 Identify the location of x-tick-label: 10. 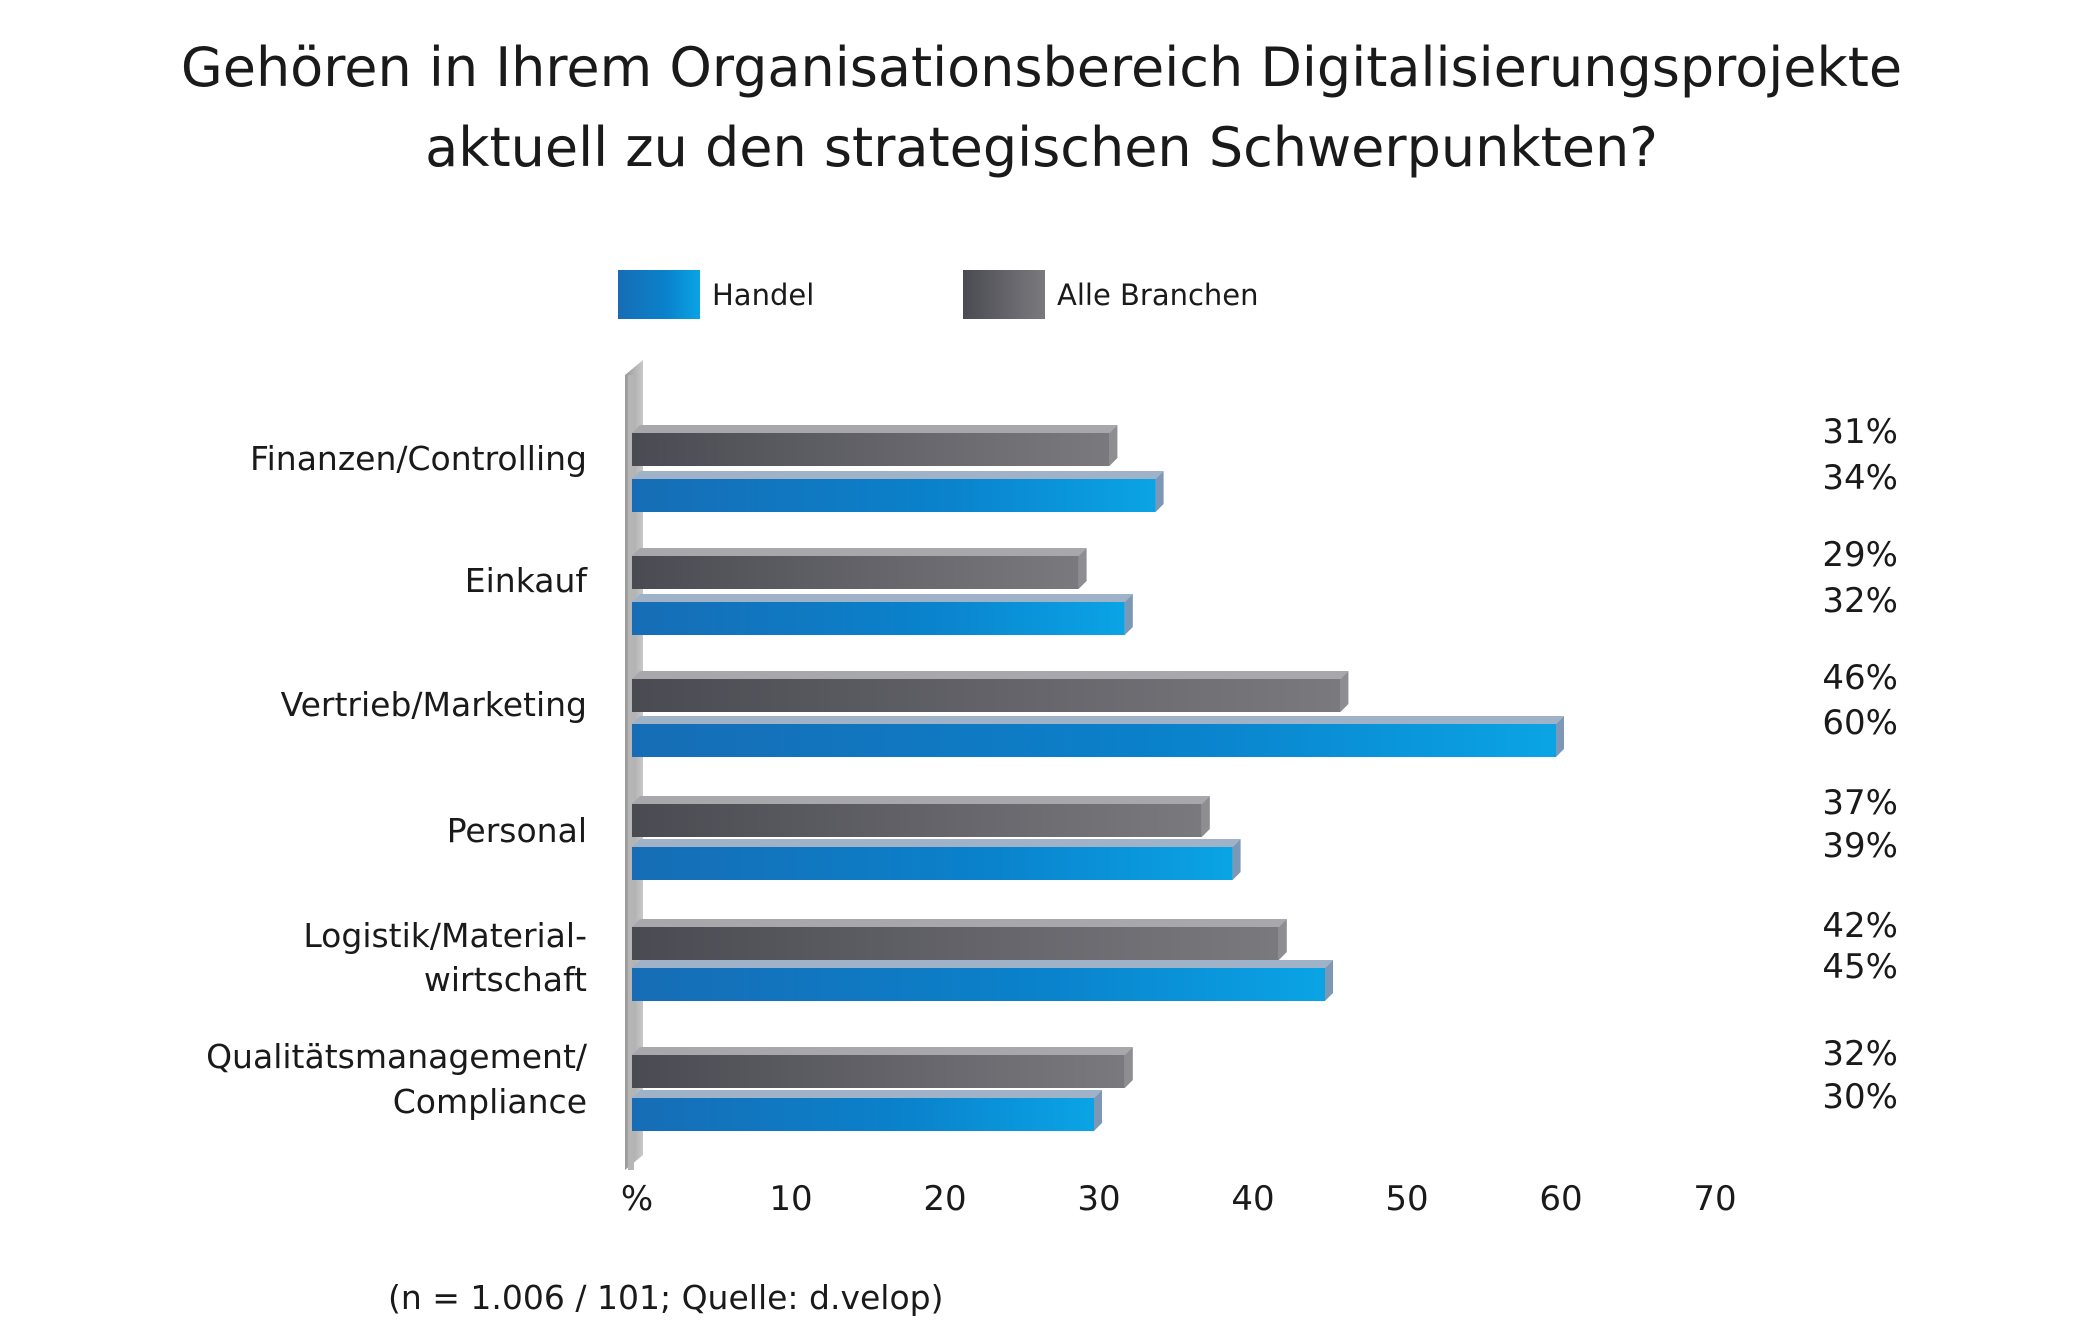
(790, 1199).